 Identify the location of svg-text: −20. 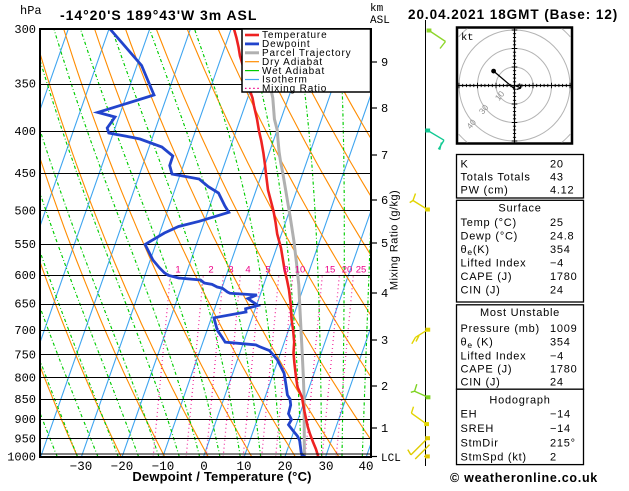
(122, 467).